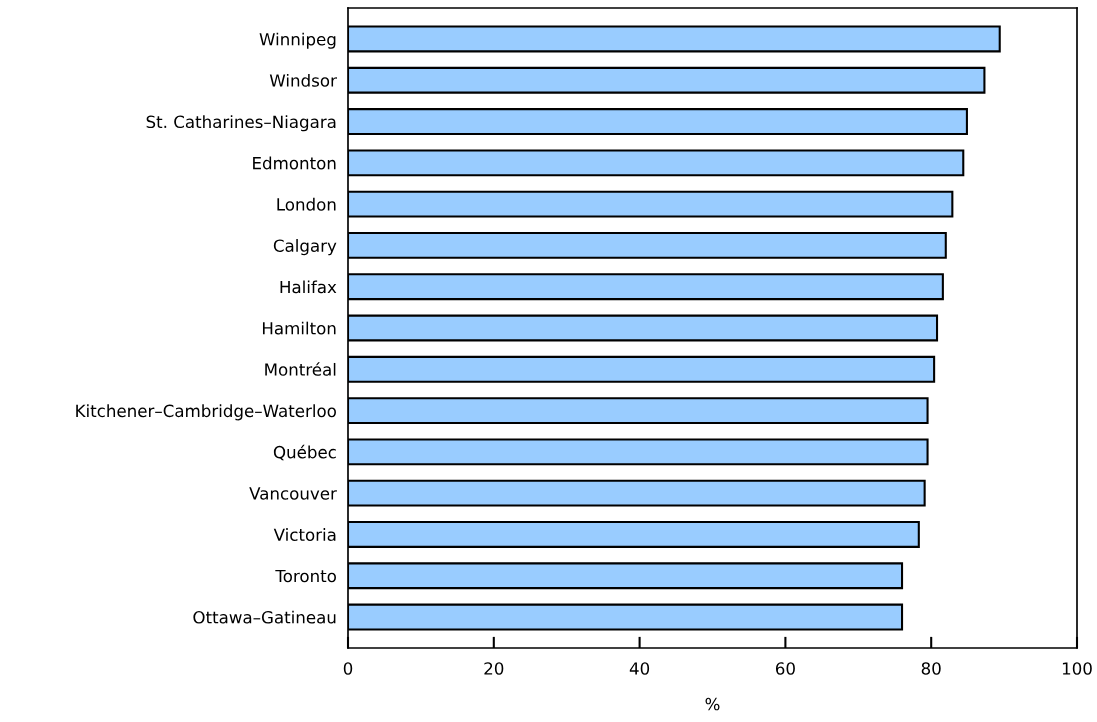 The width and height of the screenshot is (1097, 722). I want to click on x-tick-label: 0, so click(348, 668).